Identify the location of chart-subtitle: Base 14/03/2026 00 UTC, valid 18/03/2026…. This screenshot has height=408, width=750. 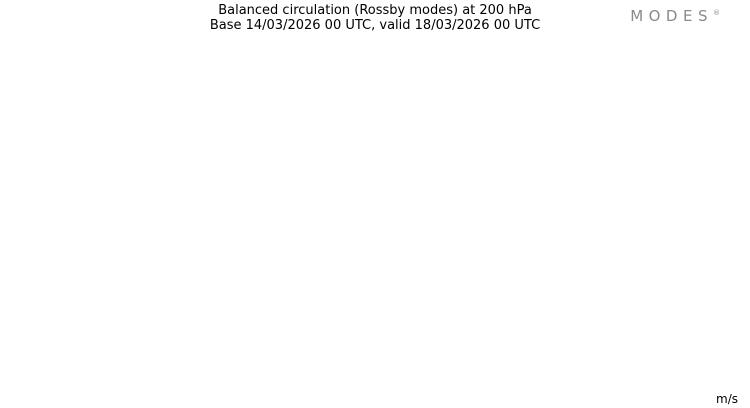
(375, 25).